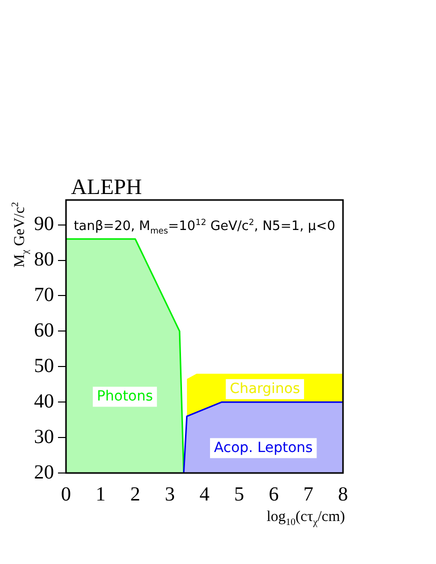 This screenshot has height=564, width=436. I want to click on x-tick-label: 8, so click(343, 494).